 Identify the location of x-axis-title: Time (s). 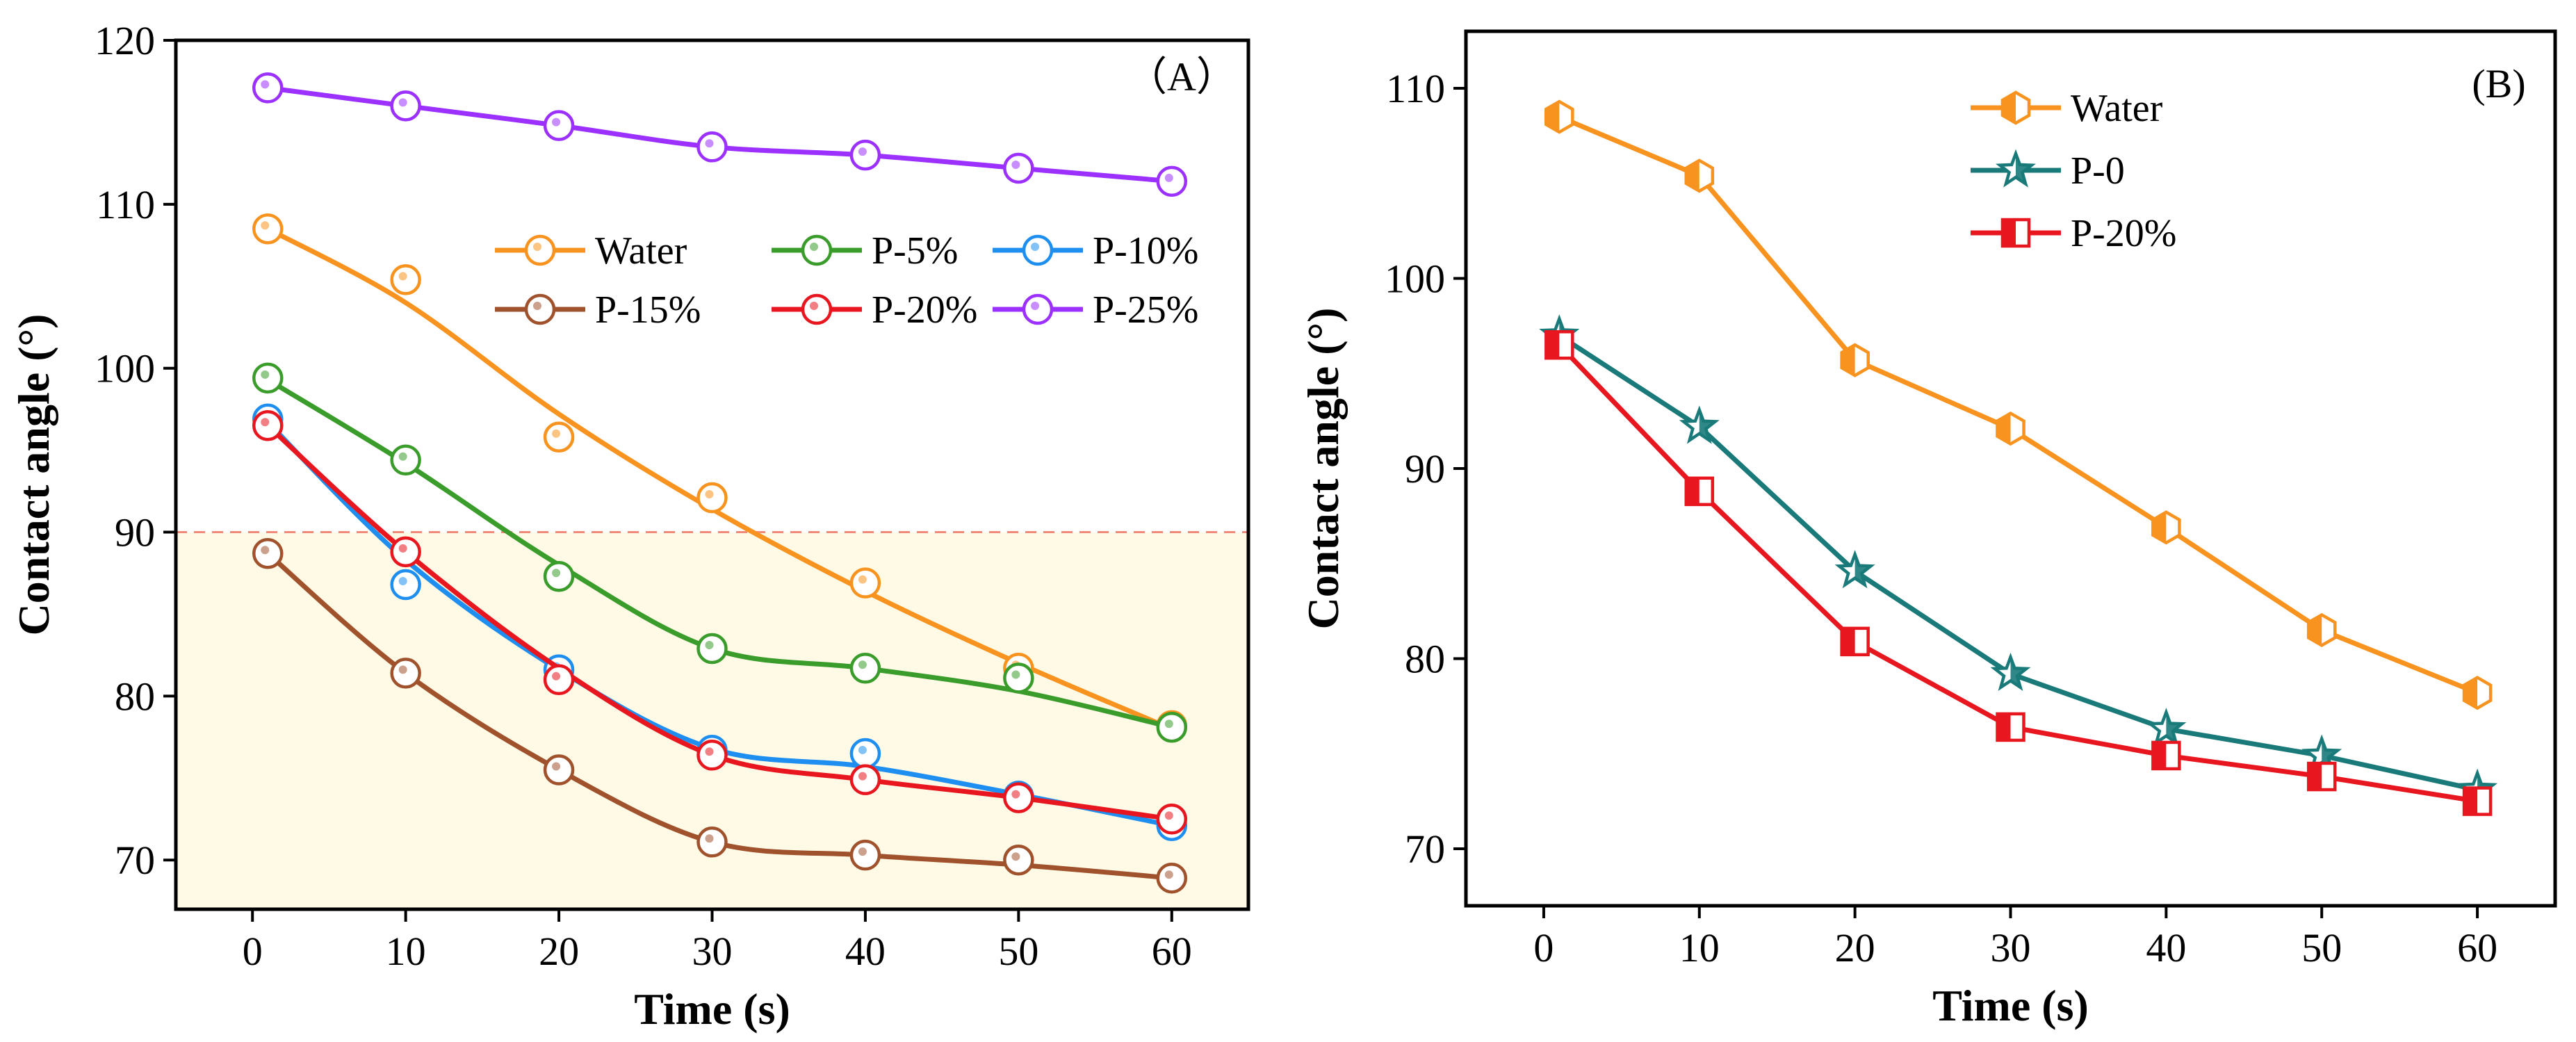
(2010, 1005).